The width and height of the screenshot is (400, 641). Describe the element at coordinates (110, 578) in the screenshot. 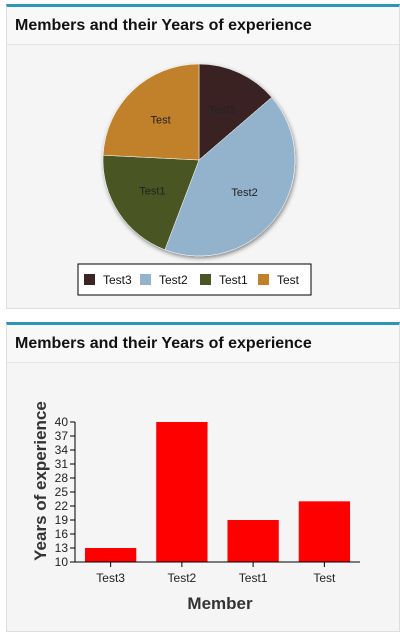

I see `x-tick-label: Test3` at that location.